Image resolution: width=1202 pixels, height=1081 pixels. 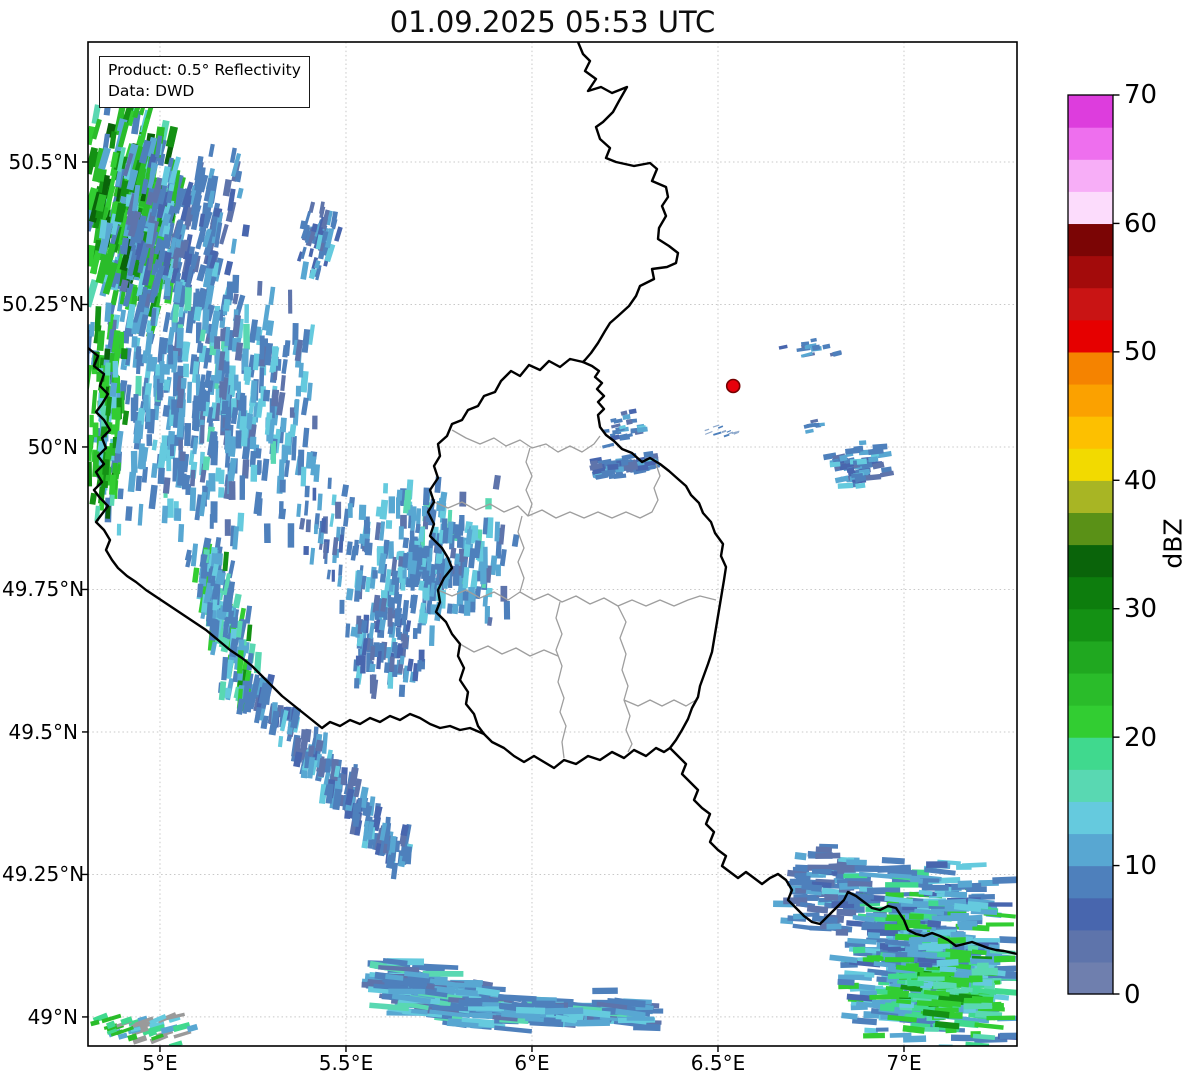 What do you see at coordinates (204, 82) in the screenshot?
I see `product-info-box: Product: 0.5° Reflectivity Data: DWD` at bounding box center [204, 82].